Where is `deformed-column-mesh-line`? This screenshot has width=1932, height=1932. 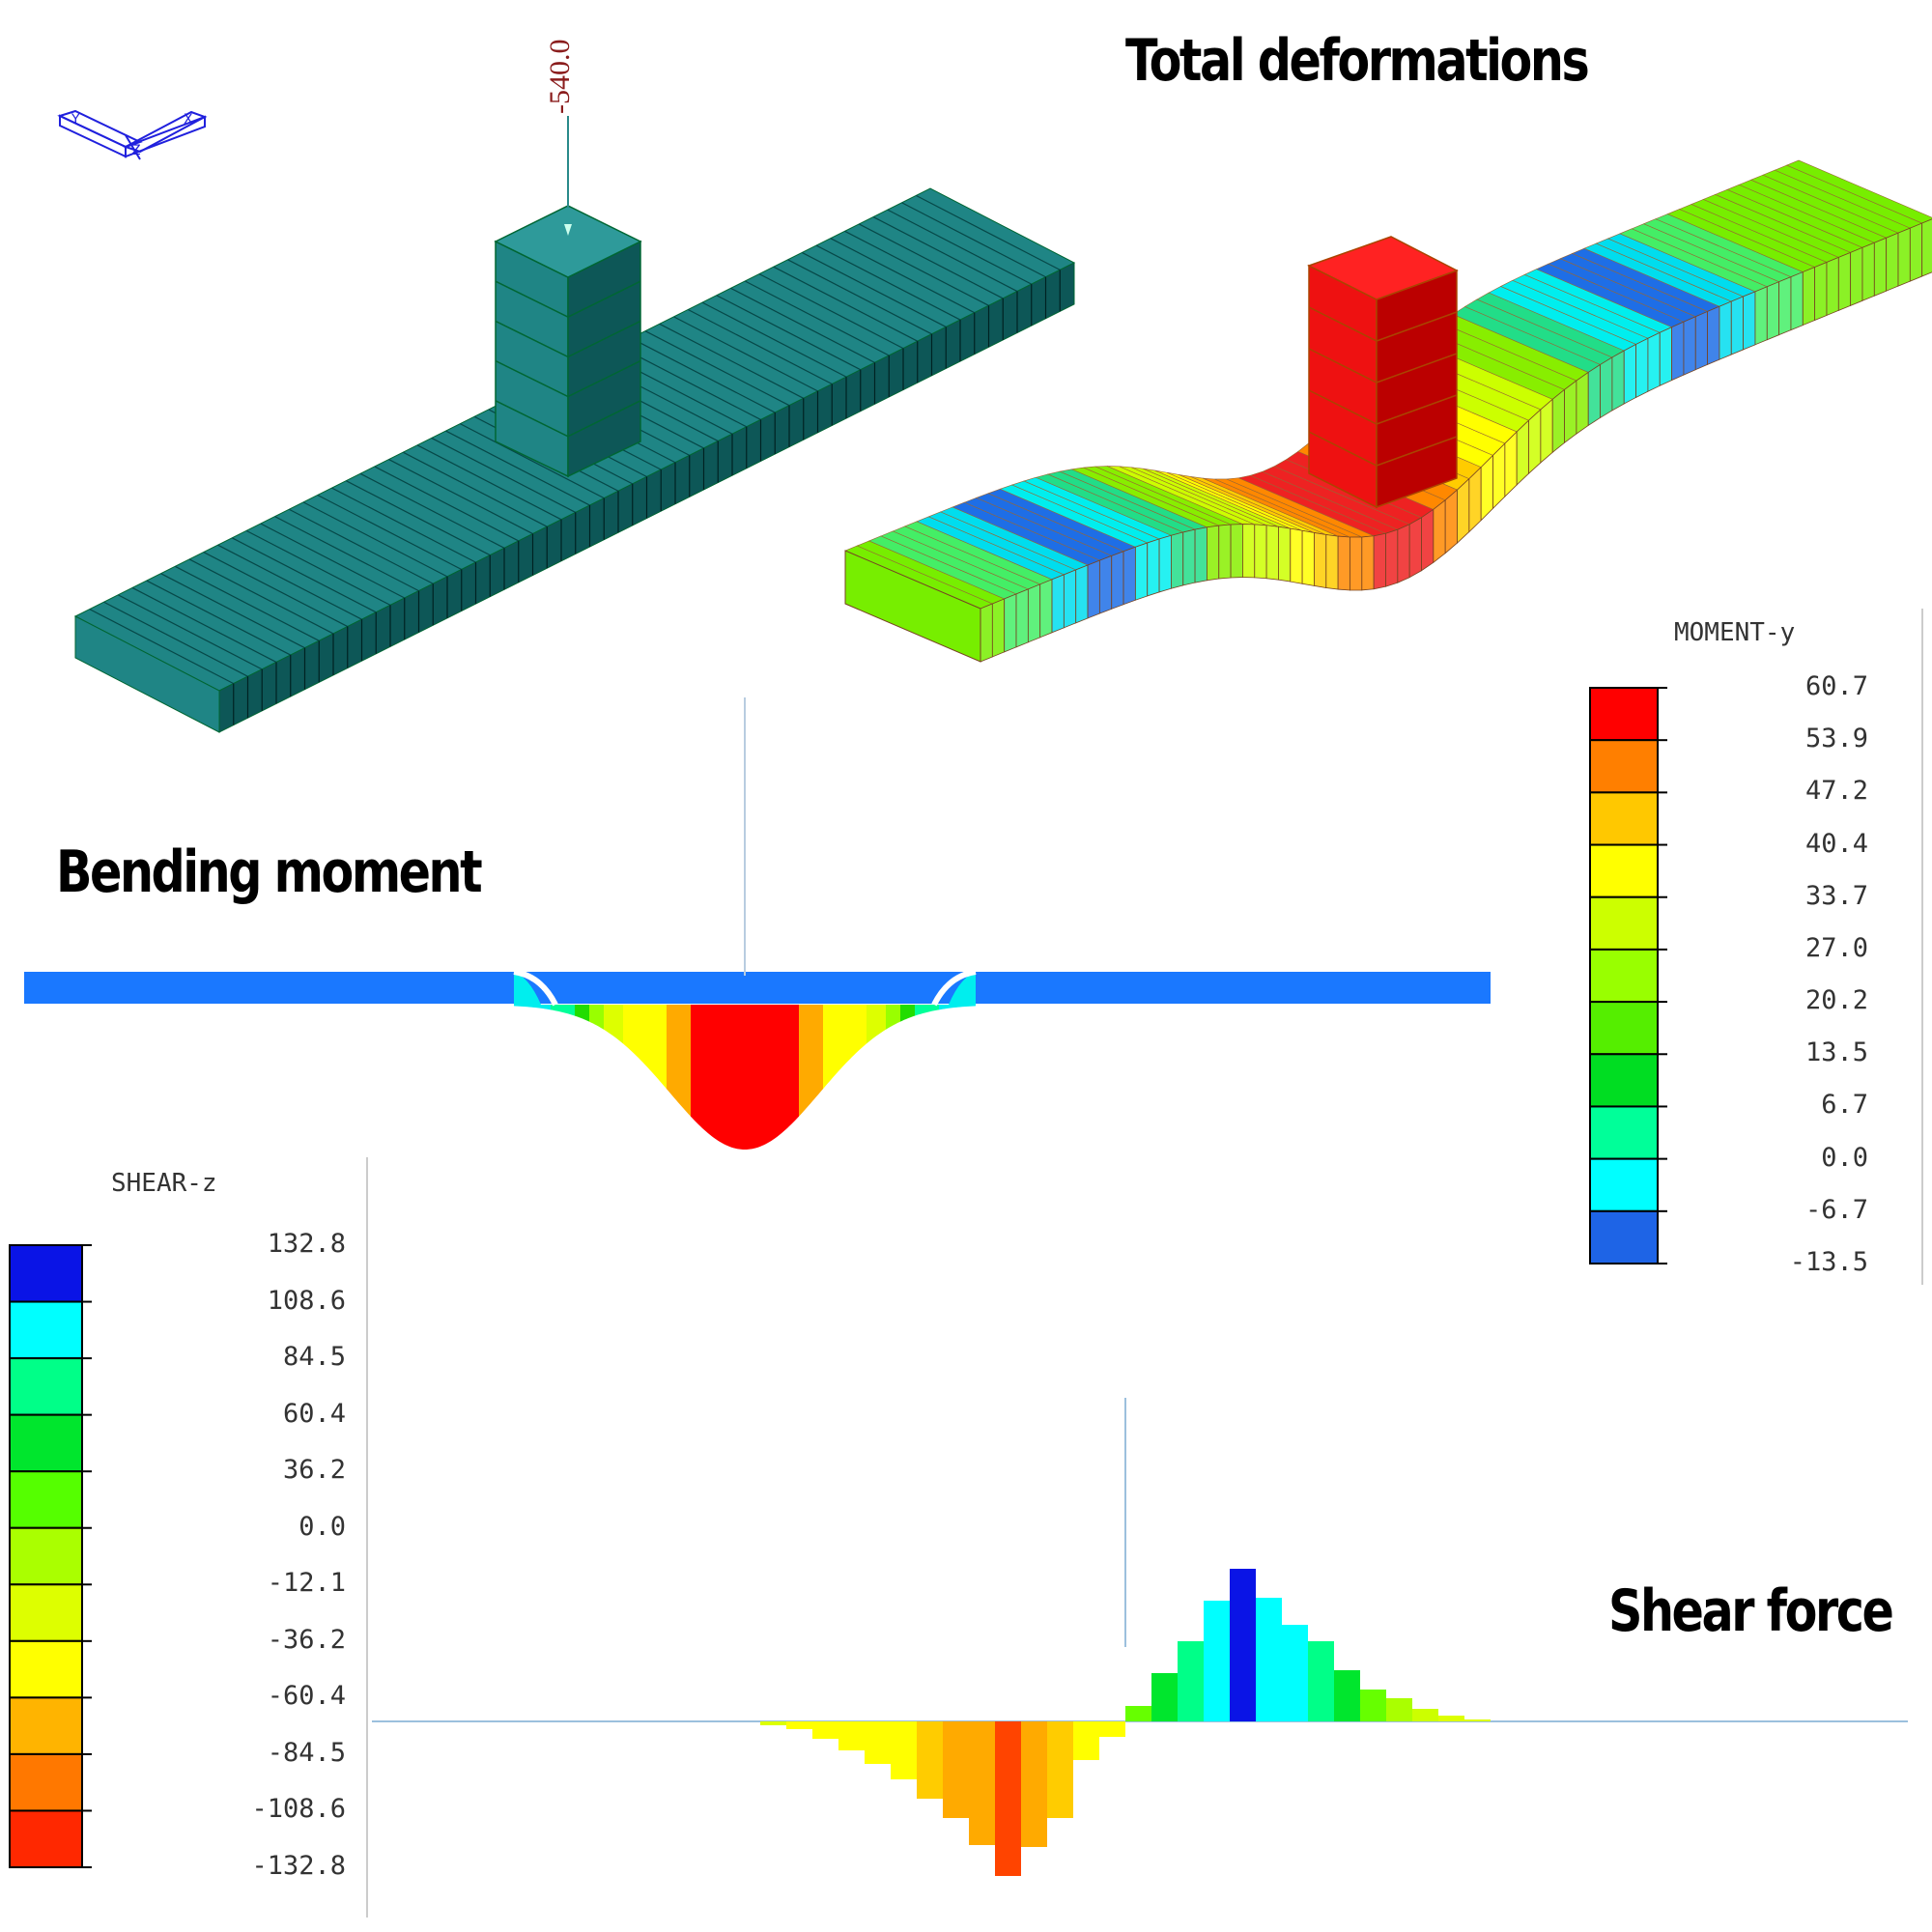 deformed-column-mesh-line is located at coordinates (1383, 324).